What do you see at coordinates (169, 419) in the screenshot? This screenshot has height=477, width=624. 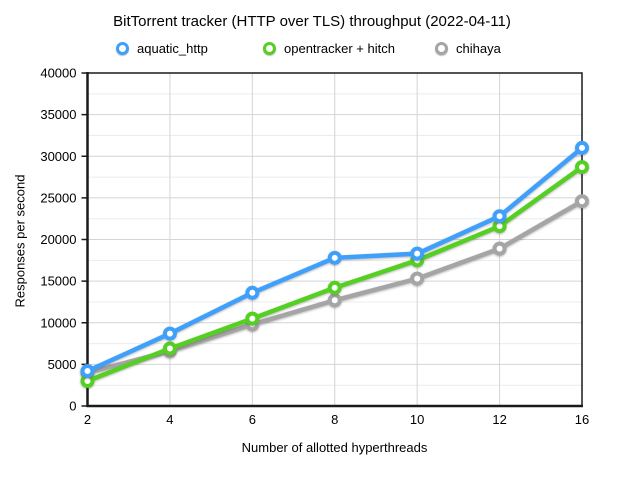 I see `x-tick-label: 4` at bounding box center [169, 419].